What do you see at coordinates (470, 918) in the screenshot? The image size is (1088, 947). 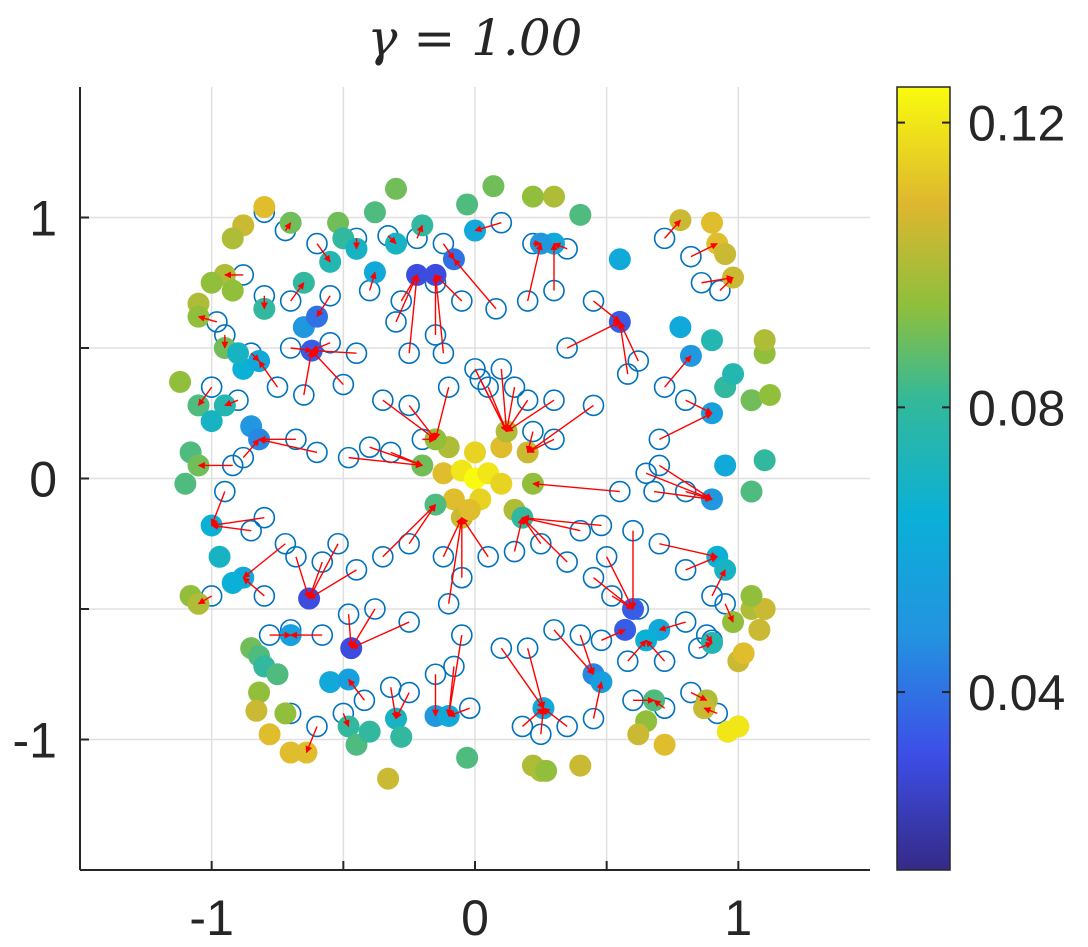 I see `x-tick-labels: -1 0 1` at bounding box center [470, 918].